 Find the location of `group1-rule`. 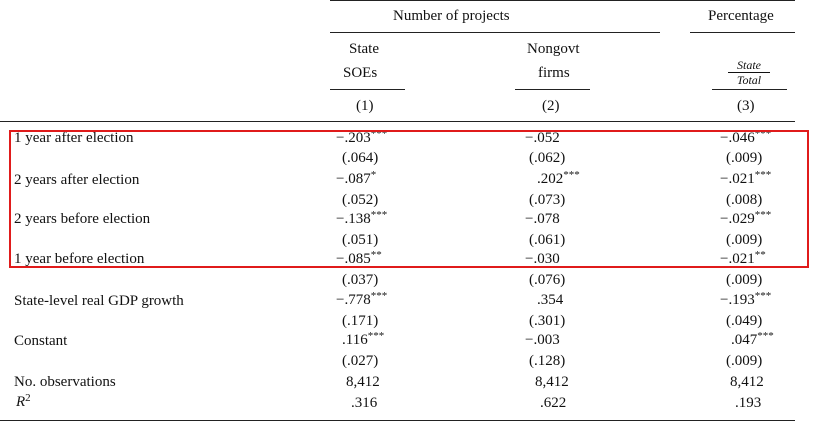

group1-rule is located at coordinates (495, 32).